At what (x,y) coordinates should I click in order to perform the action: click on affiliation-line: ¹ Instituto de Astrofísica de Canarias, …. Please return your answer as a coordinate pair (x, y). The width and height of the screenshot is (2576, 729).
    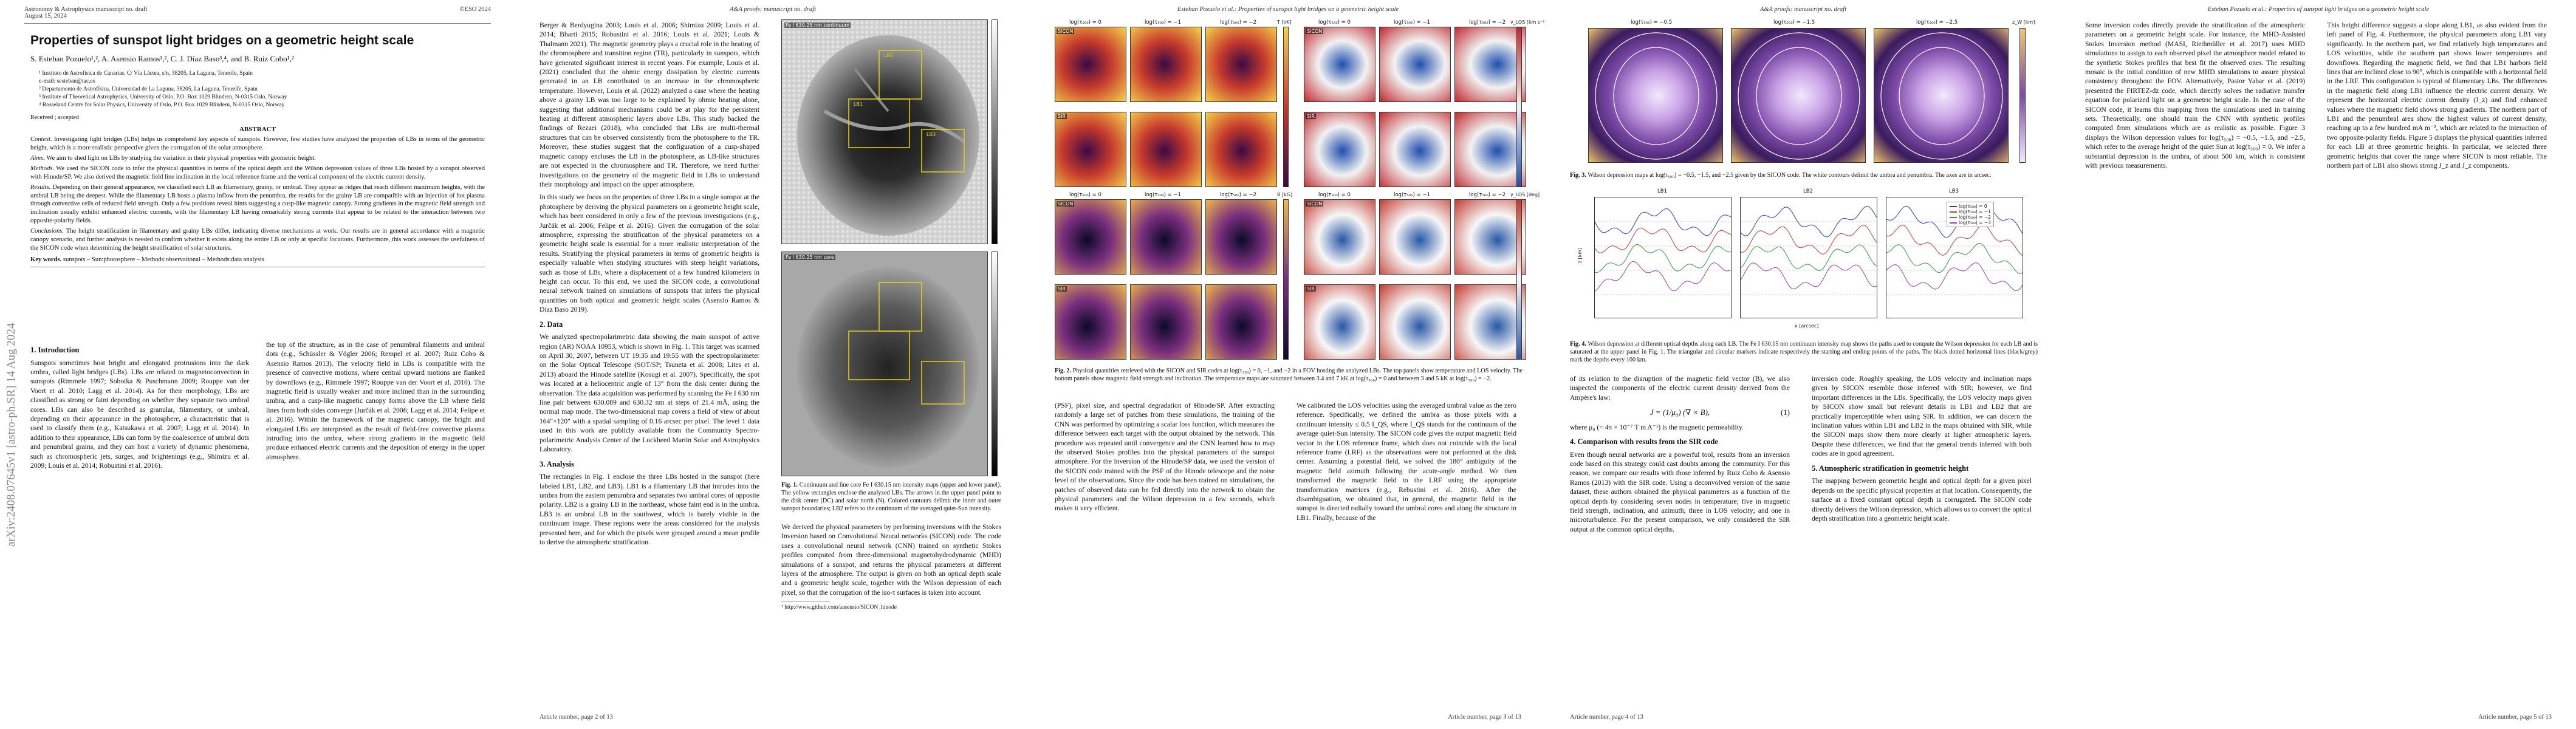
    Looking at the image, I should click on (146, 74).